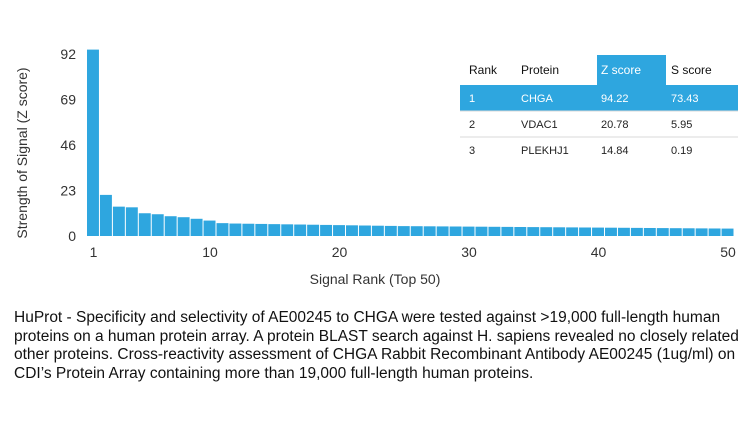 The height and width of the screenshot is (421, 750). I want to click on x-axis-title: Signal Rank (Top 50), so click(375, 279).